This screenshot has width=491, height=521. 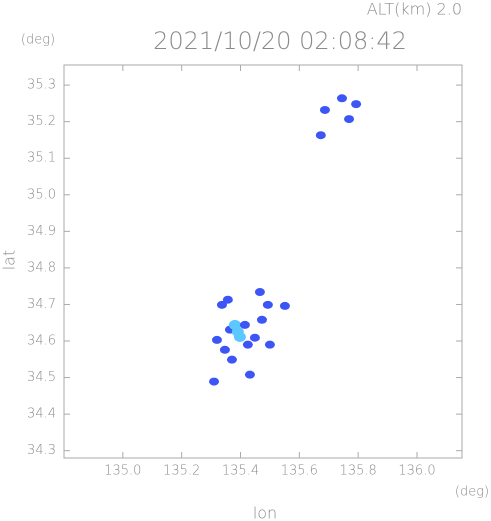 I want to click on y-unit: (deg), so click(x=38, y=40).